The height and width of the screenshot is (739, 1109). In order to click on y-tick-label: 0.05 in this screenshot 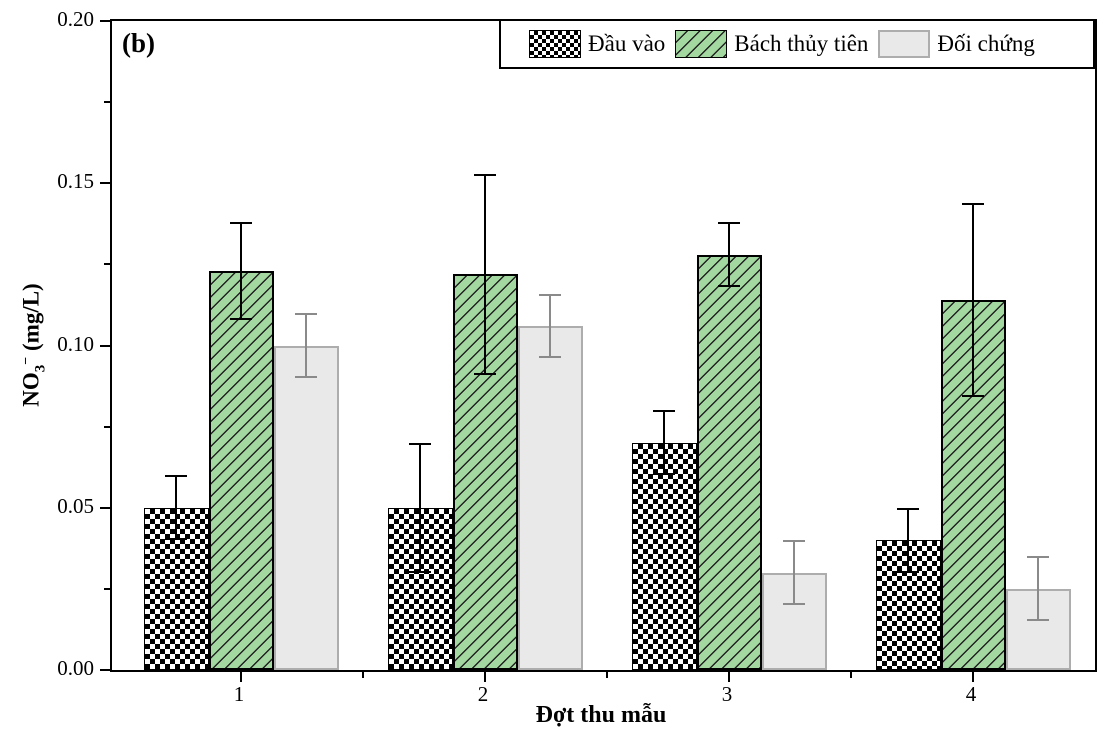, I will do `click(75, 505)`.